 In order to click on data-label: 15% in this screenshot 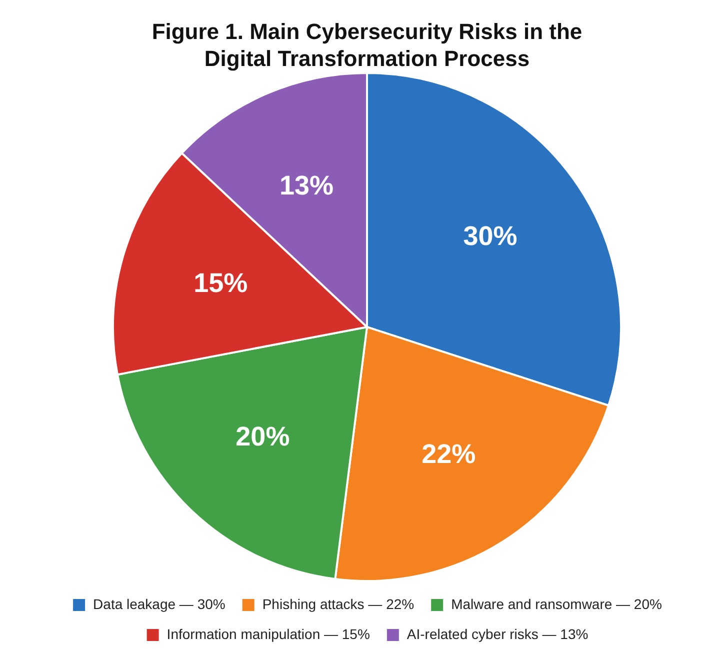, I will do `click(221, 283)`.